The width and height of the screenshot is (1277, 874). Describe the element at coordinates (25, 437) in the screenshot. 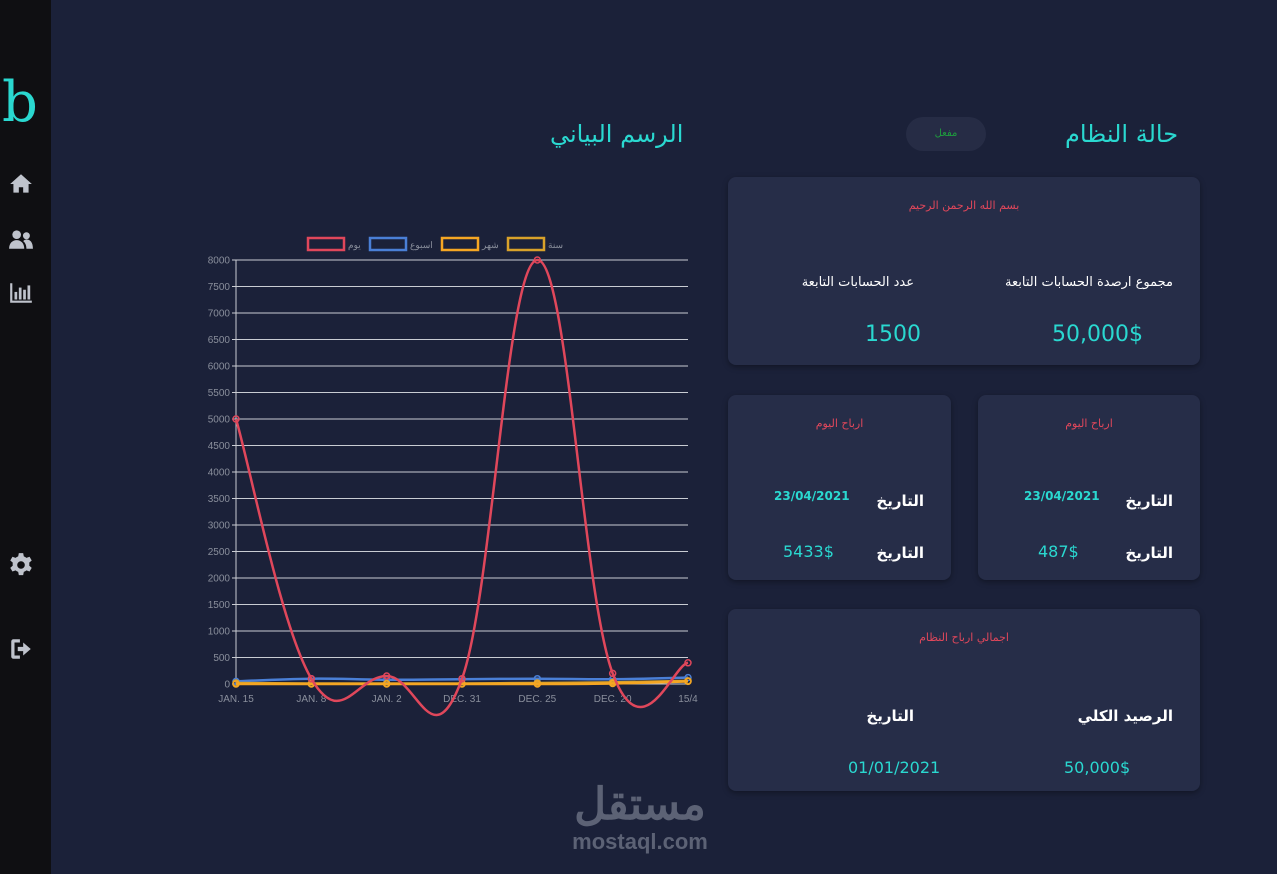

I see `sidebar: b` at that location.